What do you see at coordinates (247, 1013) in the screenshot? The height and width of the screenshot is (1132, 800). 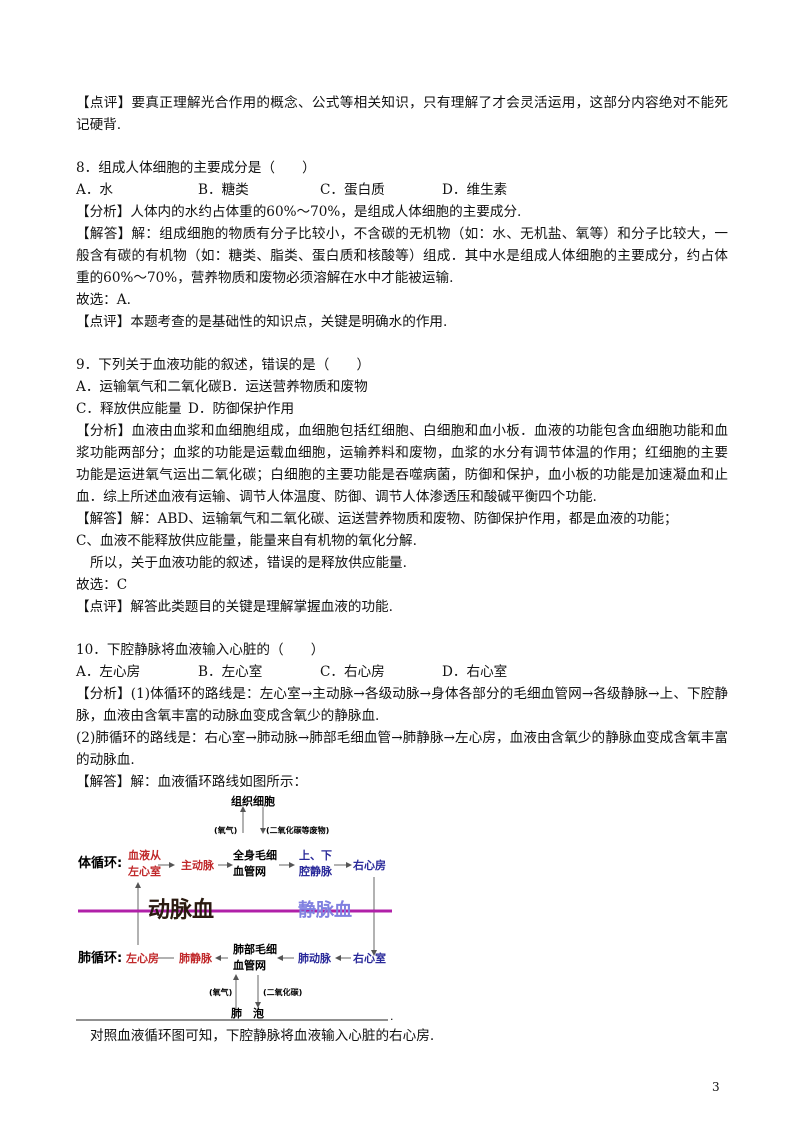 I see `alveoli-label: 肺 泡` at bounding box center [247, 1013].